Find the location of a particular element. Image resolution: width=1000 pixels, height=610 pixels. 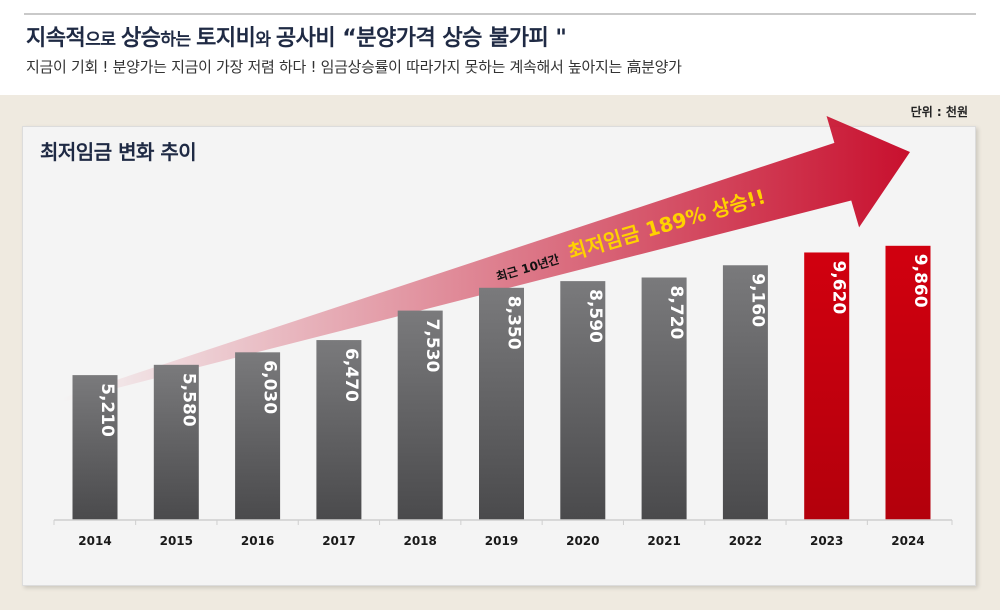

x-tick-label-2023: 2023 is located at coordinates (826, 541).